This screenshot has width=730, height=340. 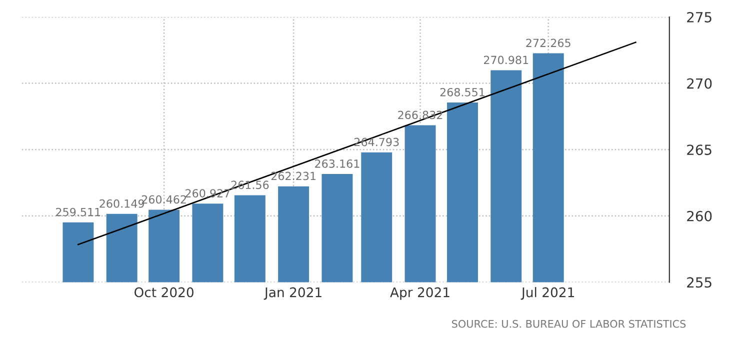 What do you see at coordinates (548, 43) in the screenshot?
I see `data-label: 272.265` at bounding box center [548, 43].